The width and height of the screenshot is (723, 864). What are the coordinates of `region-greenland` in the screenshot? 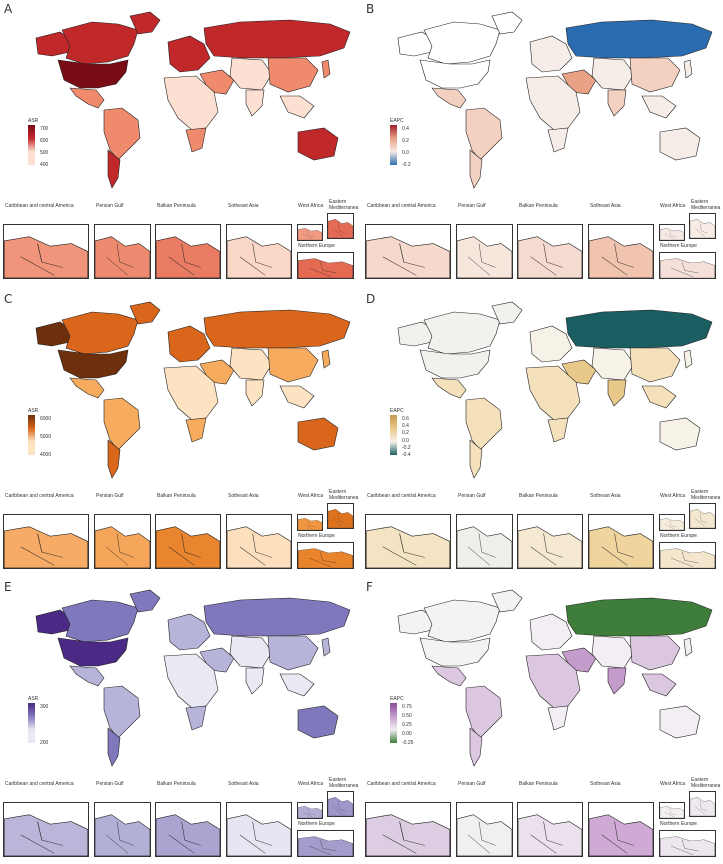 It's located at (145, 23).